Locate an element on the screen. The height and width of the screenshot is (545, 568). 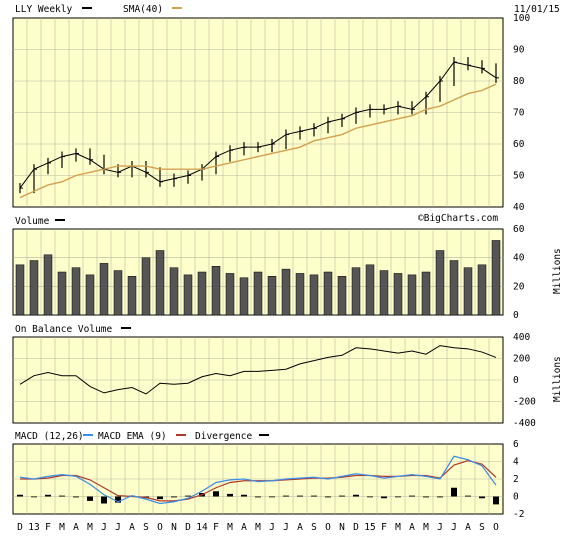
y-tick-label-0-6: 100 is located at coordinates (521, 18).